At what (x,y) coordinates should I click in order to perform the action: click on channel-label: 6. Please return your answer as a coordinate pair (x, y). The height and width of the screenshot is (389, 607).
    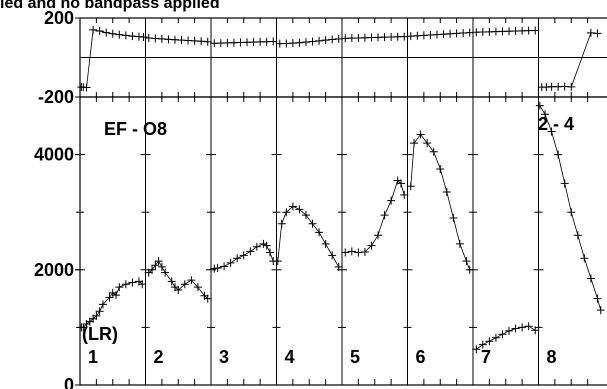
    Looking at the image, I should click on (421, 357).